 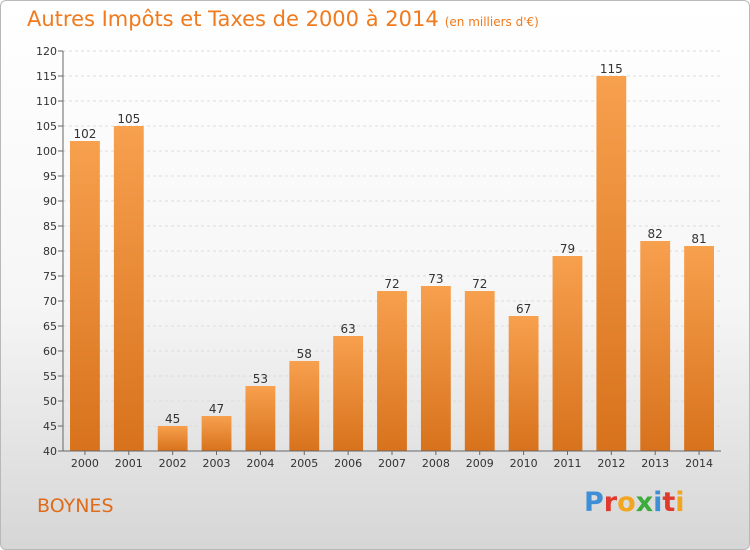 What do you see at coordinates (50, 376) in the screenshot?
I see `y-tick-label: 55` at bounding box center [50, 376].